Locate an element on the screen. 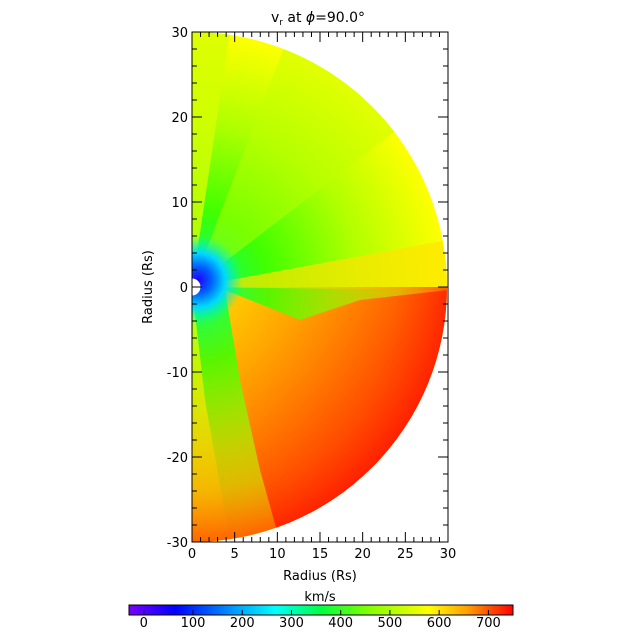 The image size is (640, 640). y-tick-label: 10 is located at coordinates (179, 203).